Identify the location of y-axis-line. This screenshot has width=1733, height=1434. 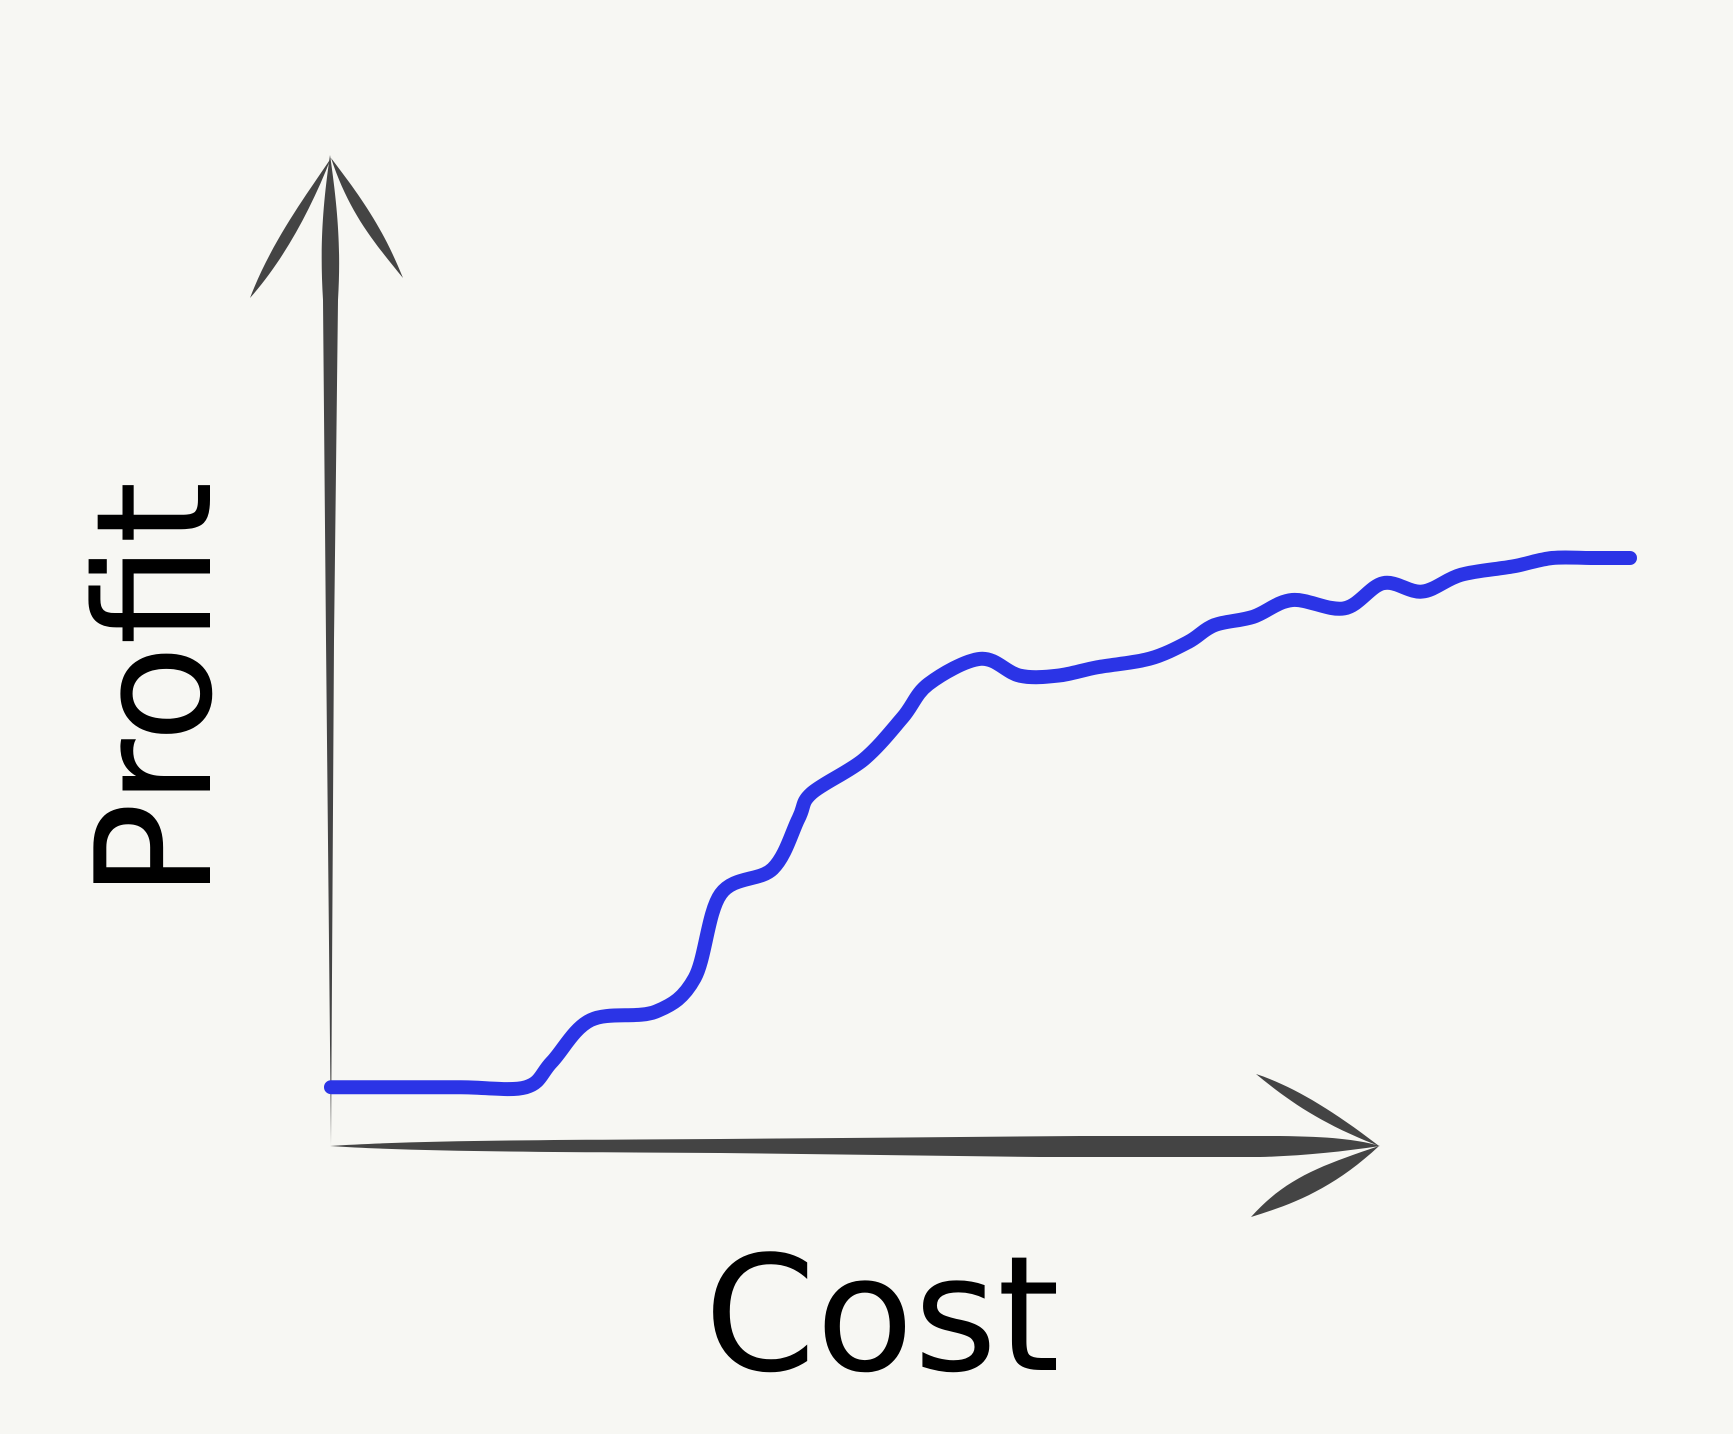
(330, 650).